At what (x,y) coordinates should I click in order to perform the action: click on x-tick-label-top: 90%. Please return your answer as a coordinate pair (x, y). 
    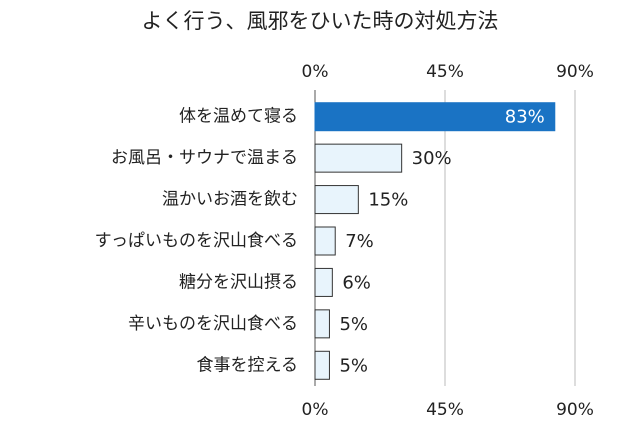
    Looking at the image, I should click on (575, 72).